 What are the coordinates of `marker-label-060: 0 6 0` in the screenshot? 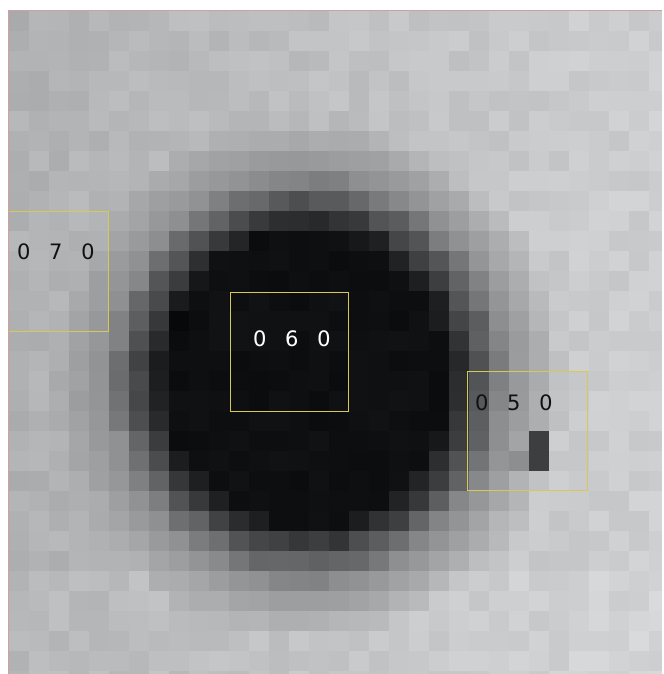 It's located at (295, 339).